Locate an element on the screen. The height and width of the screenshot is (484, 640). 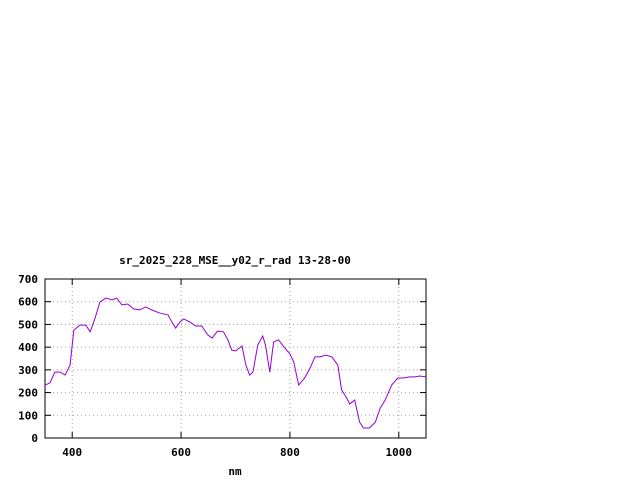
x-tick-label: 600 is located at coordinates (181, 452).